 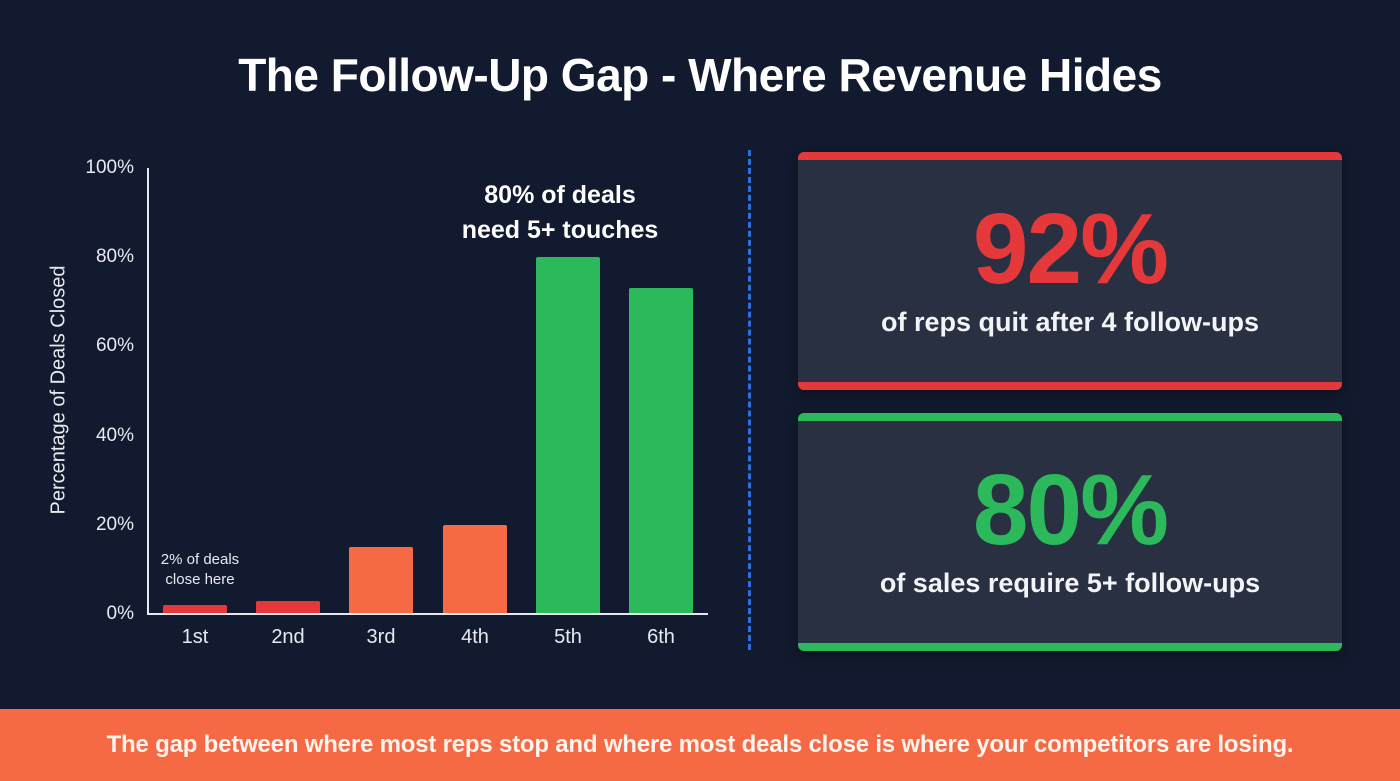 I want to click on bar-5th, so click(x=568, y=435).